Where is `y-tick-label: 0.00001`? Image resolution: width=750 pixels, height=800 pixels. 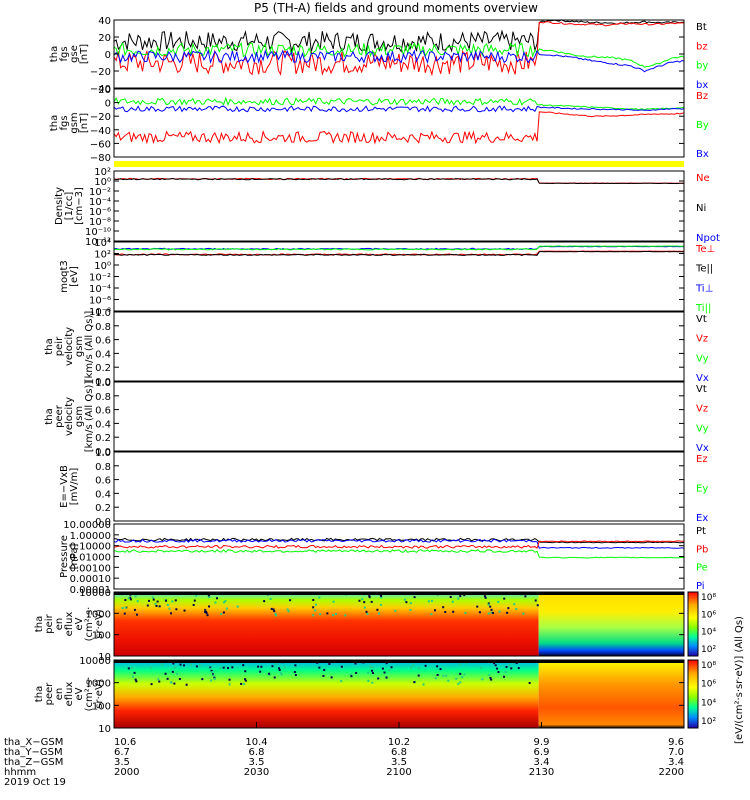
y-tick-label: 0.00001 is located at coordinates (90, 590).